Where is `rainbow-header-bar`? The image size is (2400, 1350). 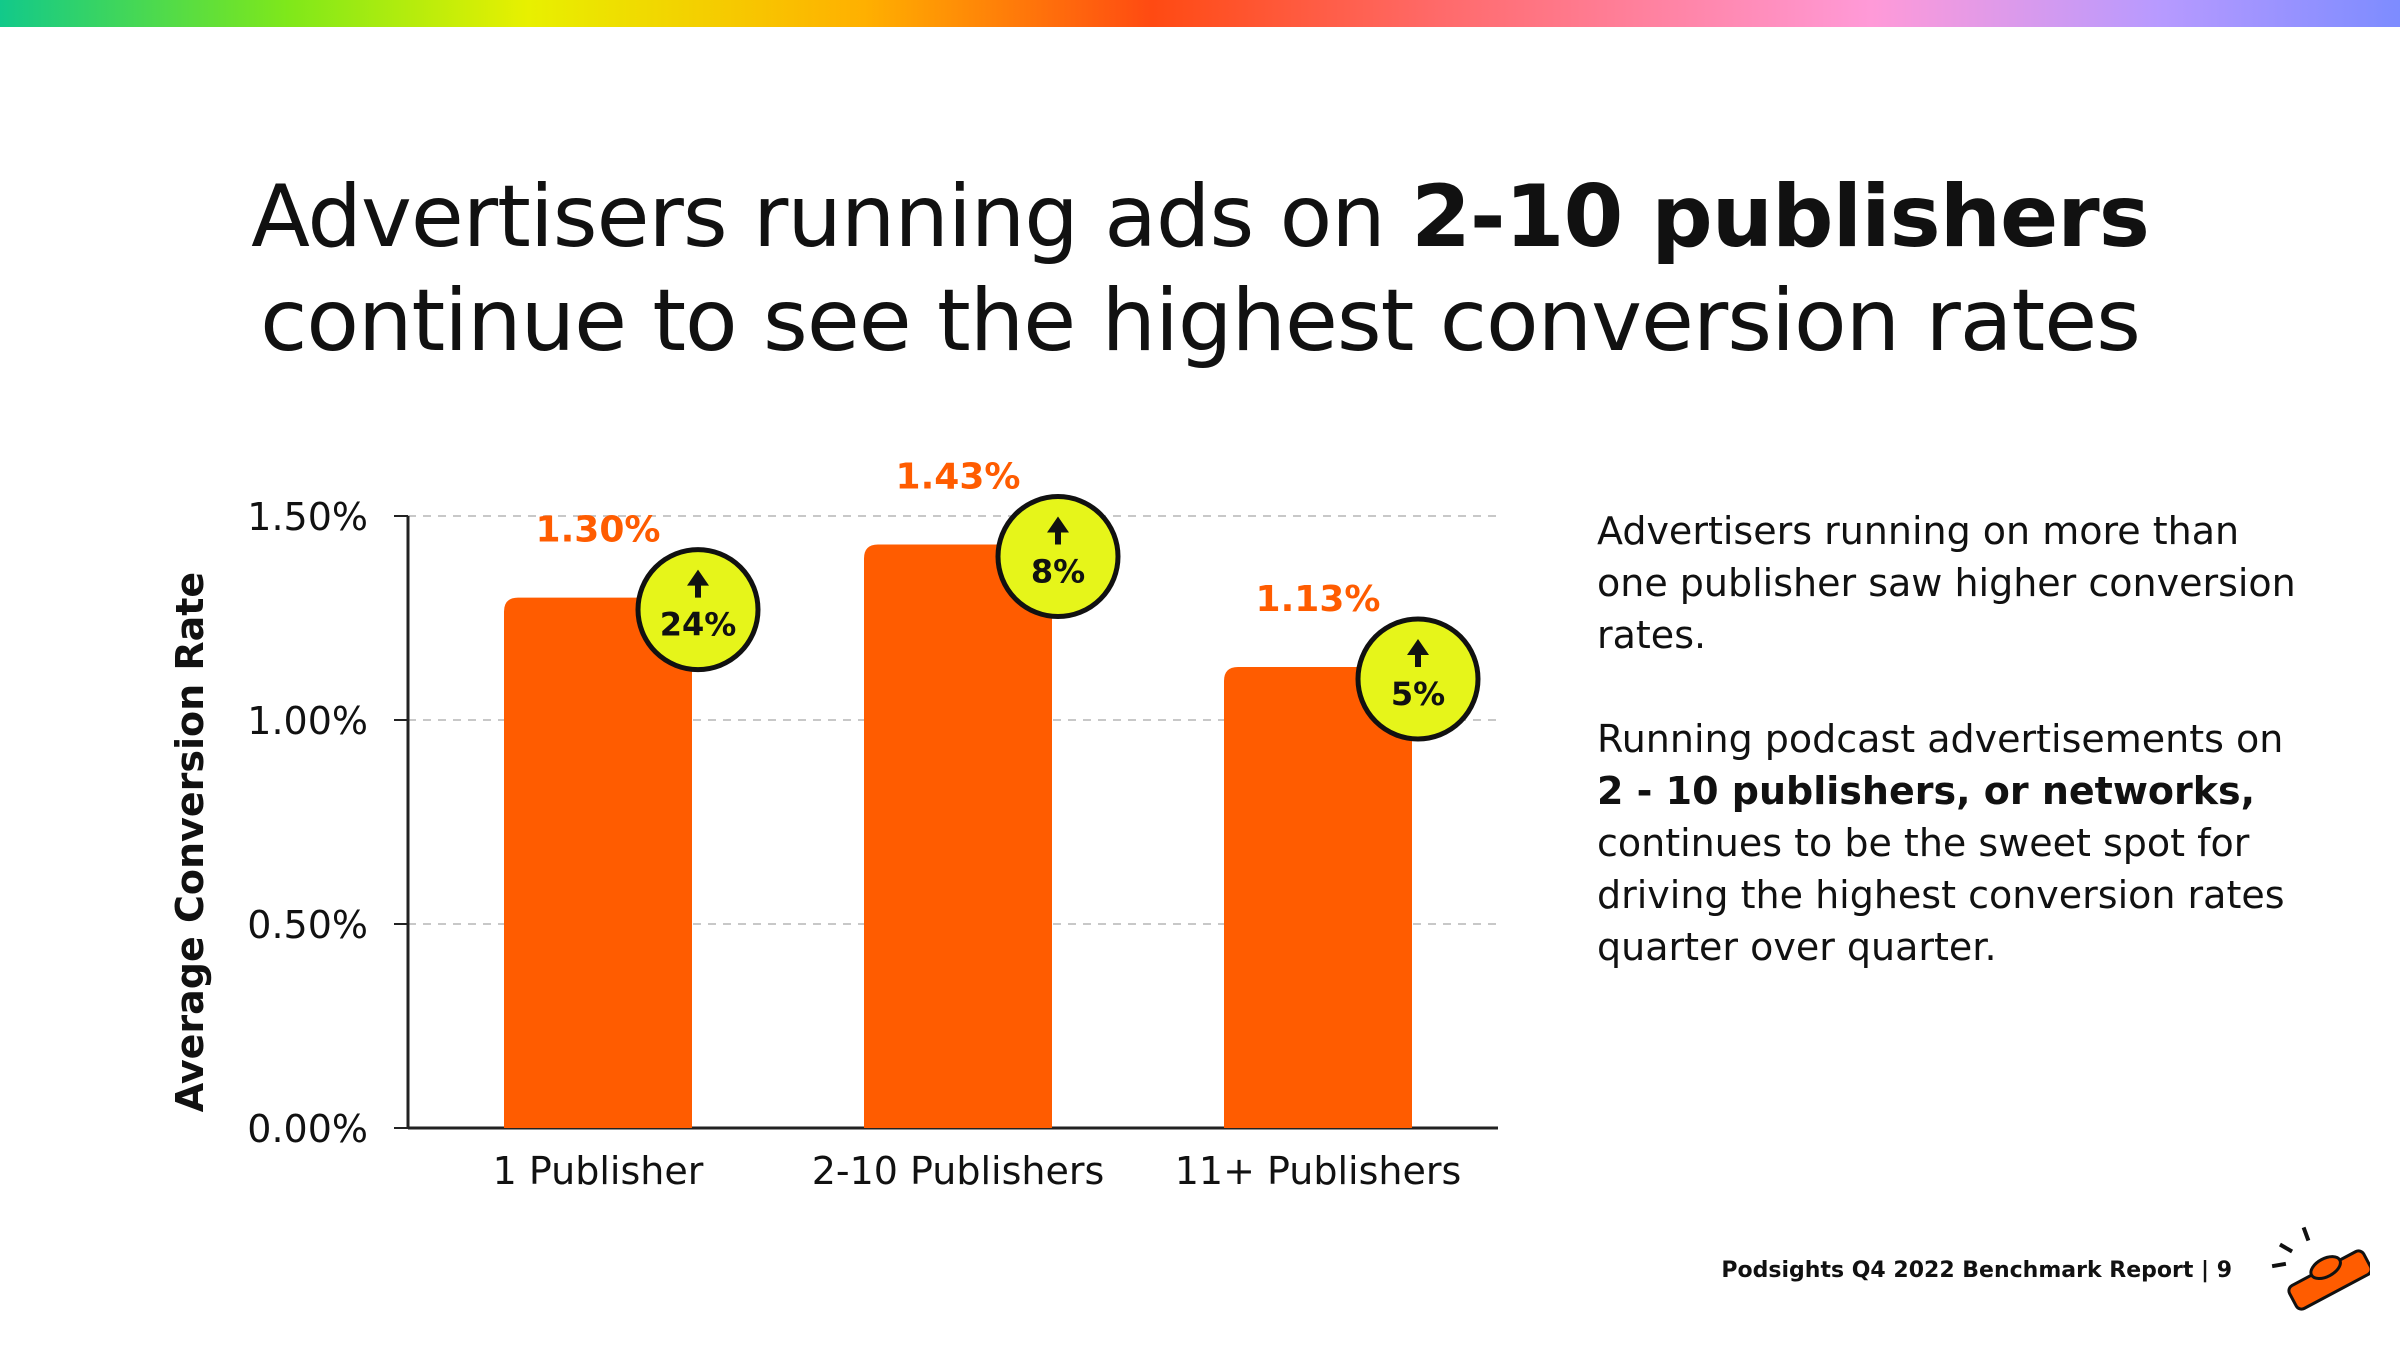
rainbow-header-bar is located at coordinates (1200, 13).